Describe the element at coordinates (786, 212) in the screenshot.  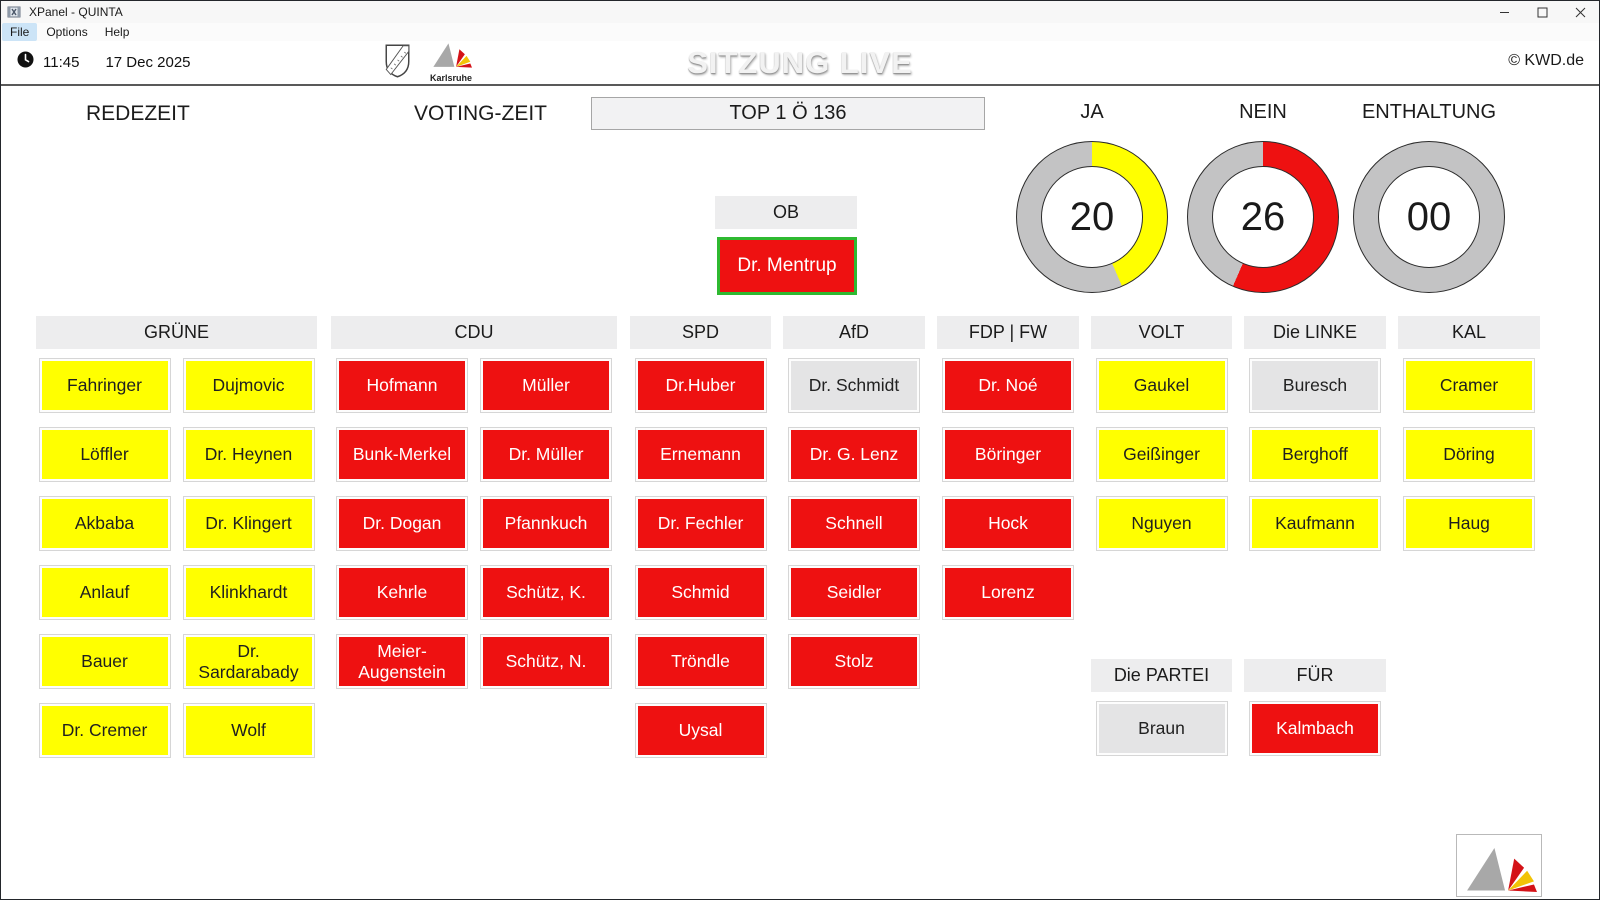
I see `ob-header: OB` at that location.